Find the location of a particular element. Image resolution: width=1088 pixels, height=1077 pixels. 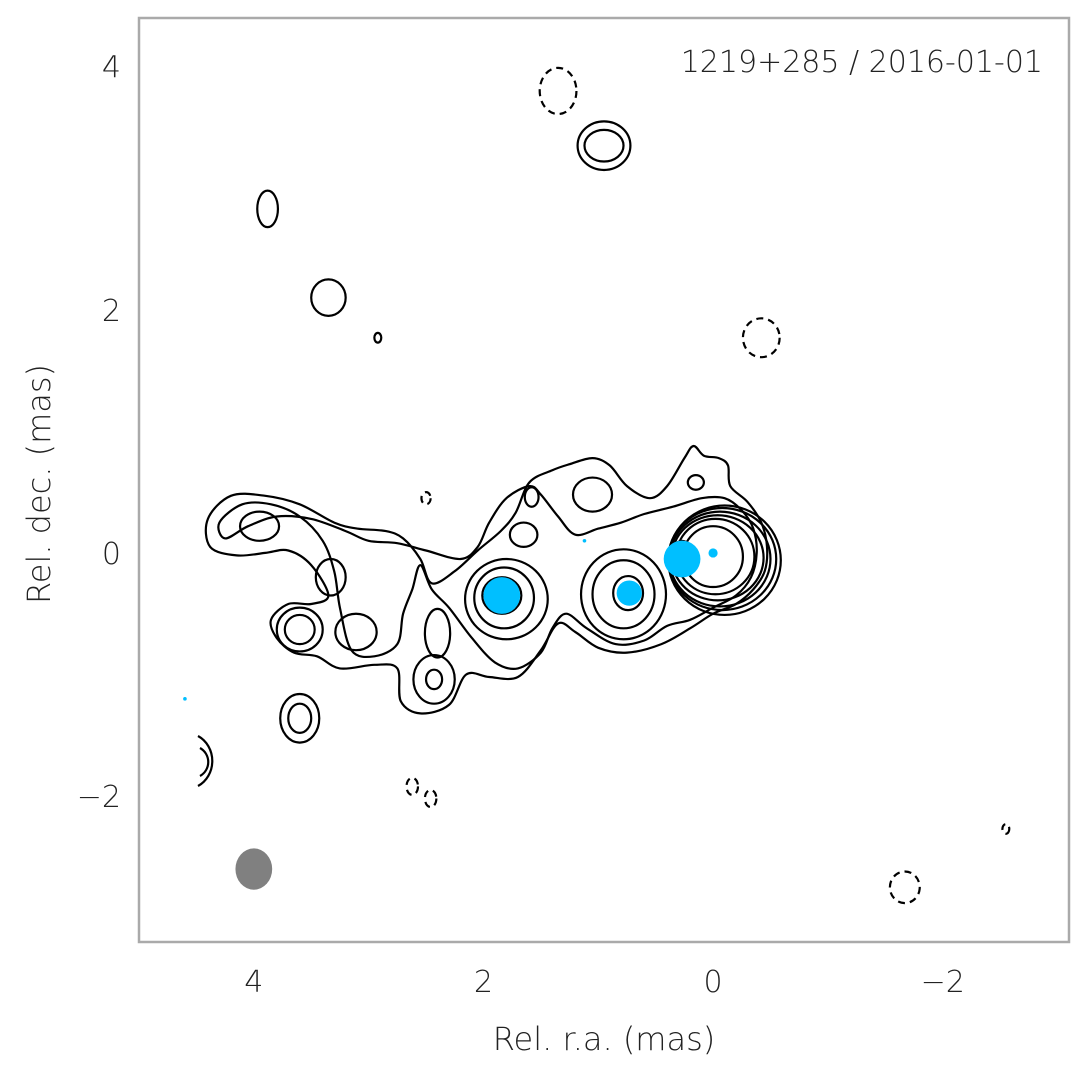

beam-layer is located at coordinates (254, 869).